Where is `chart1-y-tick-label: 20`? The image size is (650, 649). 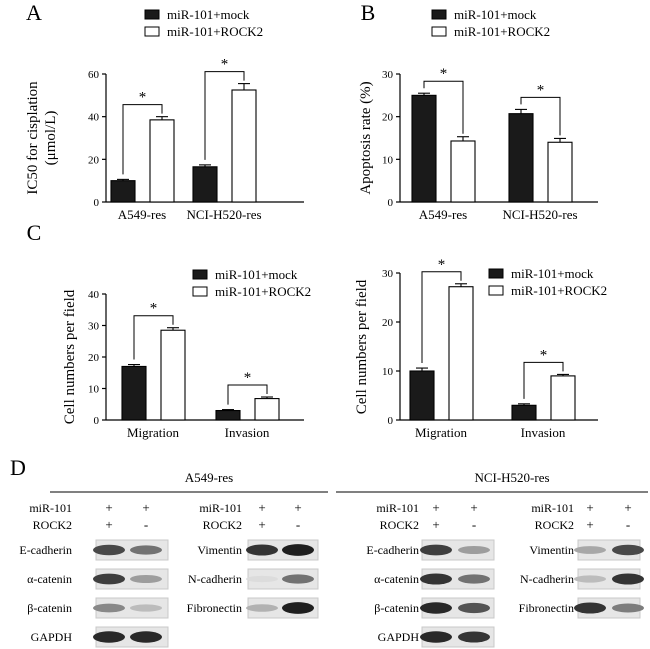
chart1-y-tick-label: 20 is located at coordinates (388, 118).